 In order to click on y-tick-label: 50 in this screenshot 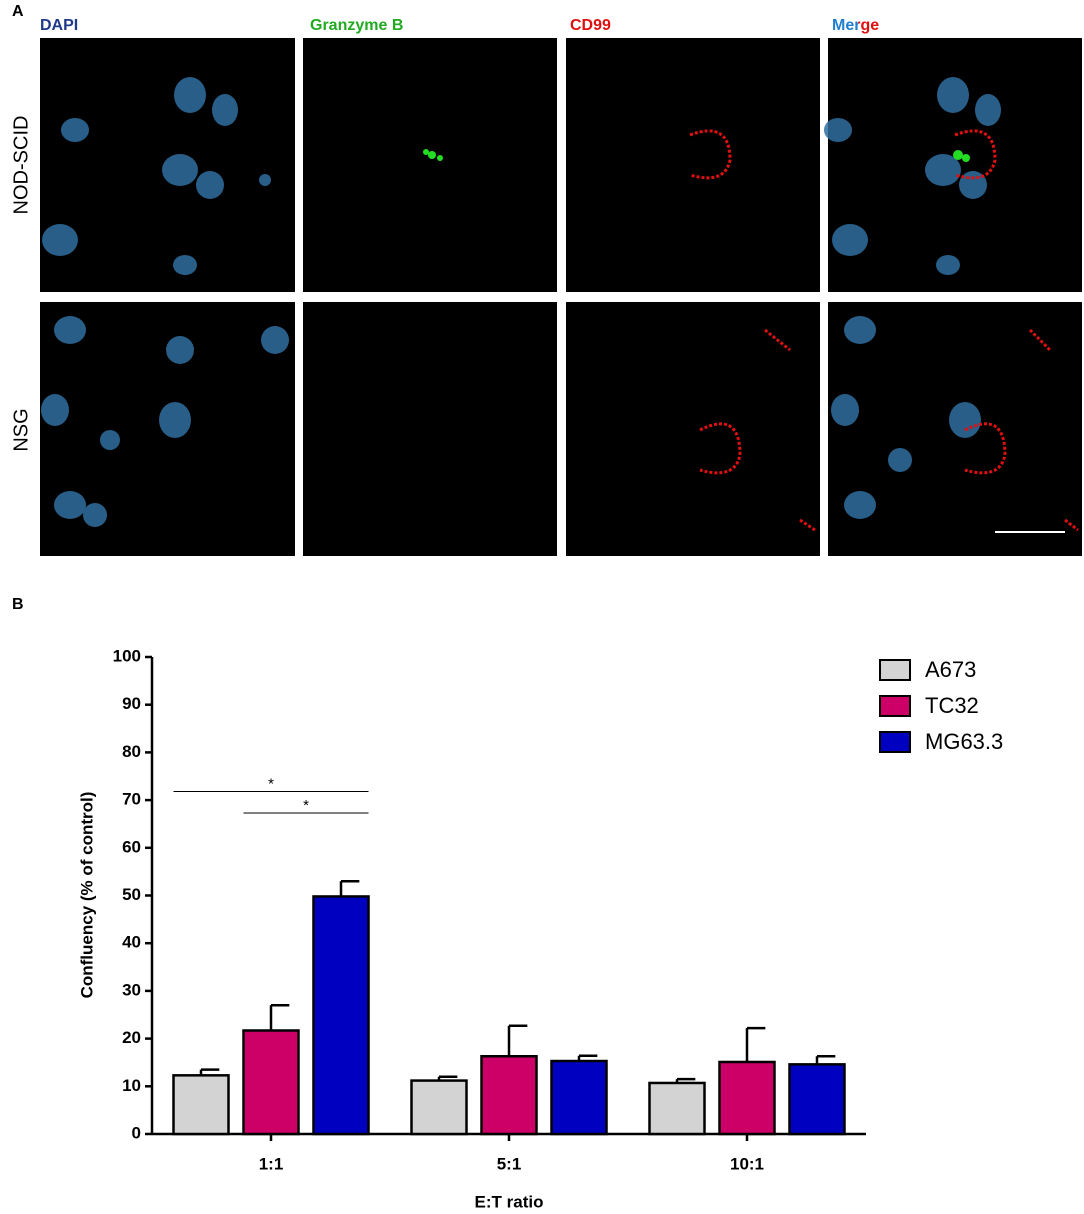, I will do `click(131, 894)`.